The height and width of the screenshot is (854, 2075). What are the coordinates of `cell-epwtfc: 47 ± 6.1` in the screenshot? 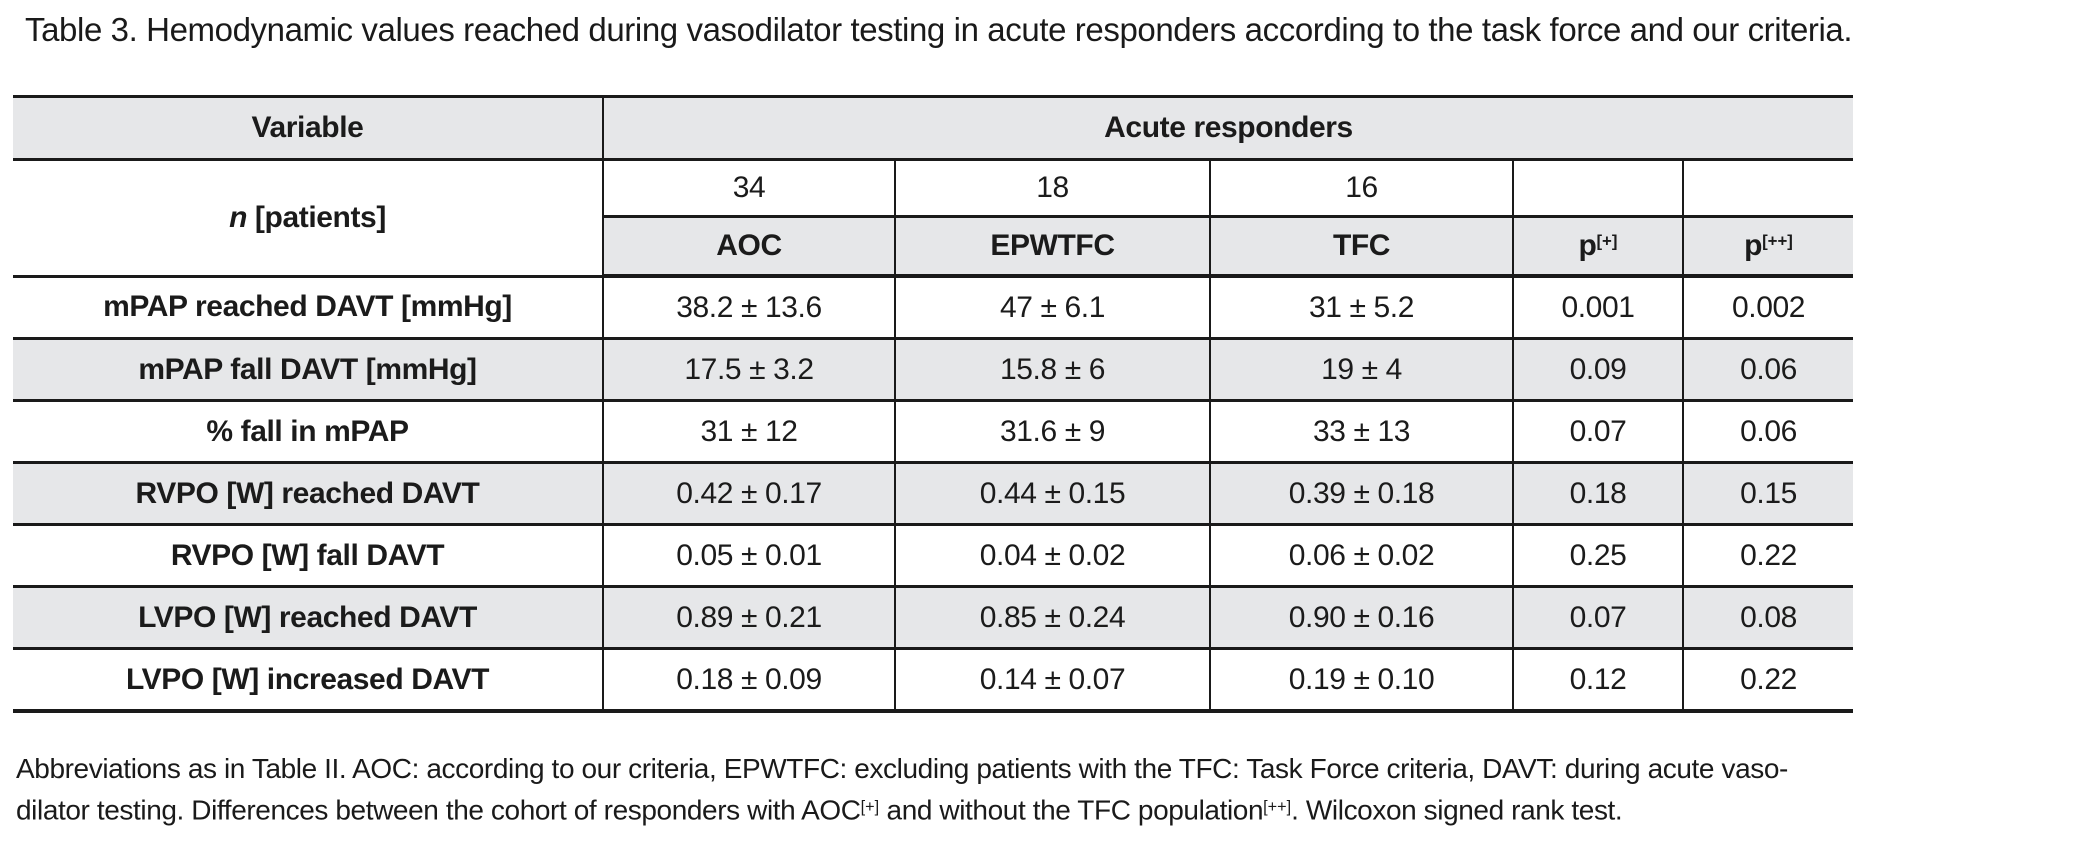 It's located at (1052, 308).